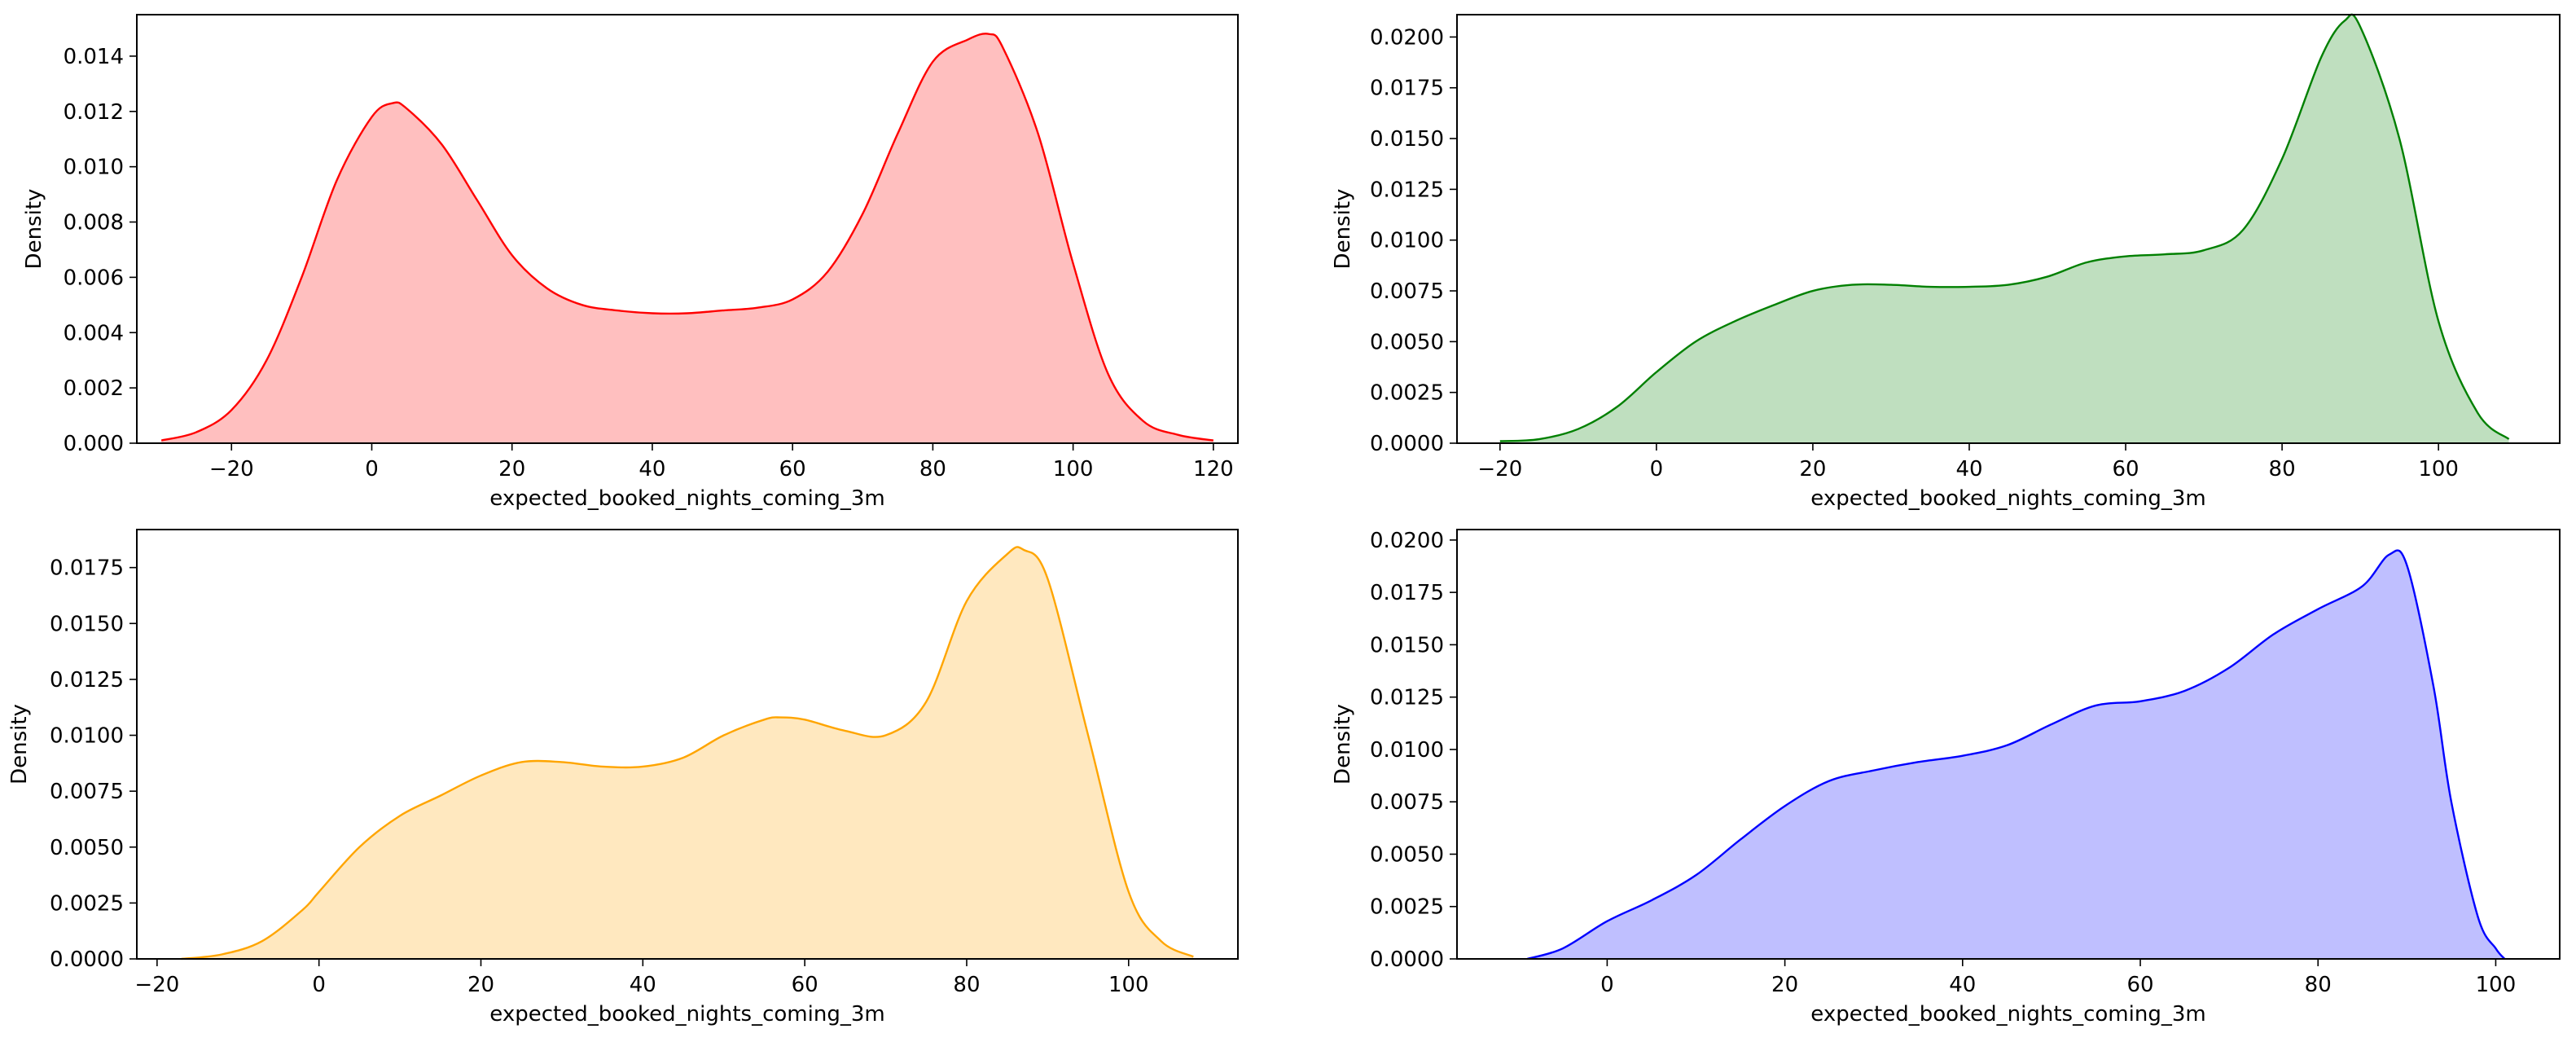  Describe the element at coordinates (94, 57) in the screenshot. I see `y-tick-label: 0.014` at that location.